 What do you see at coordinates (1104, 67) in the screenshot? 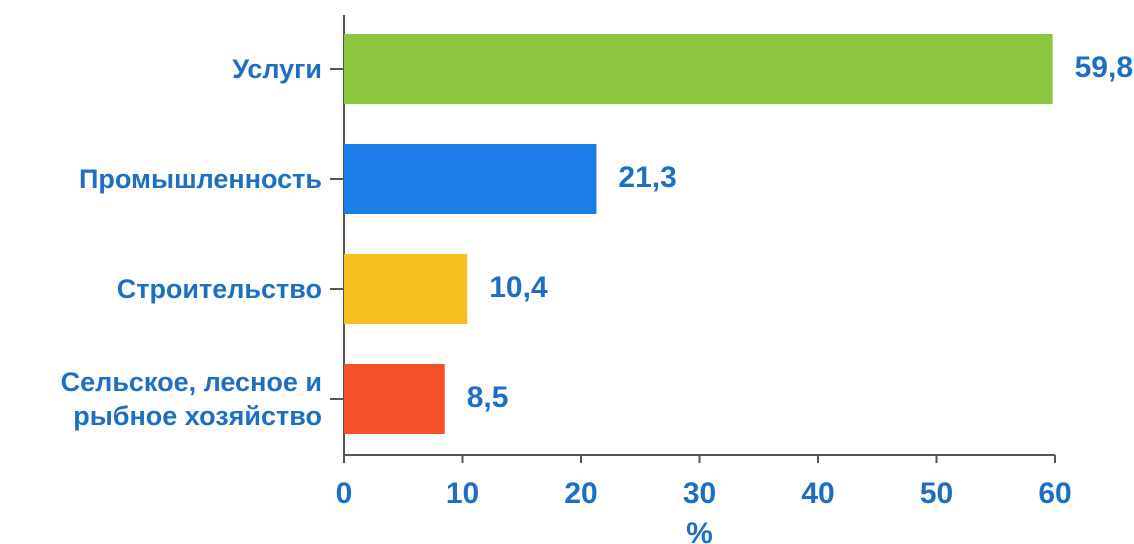
I see `value-label: 59,8` at bounding box center [1104, 67].